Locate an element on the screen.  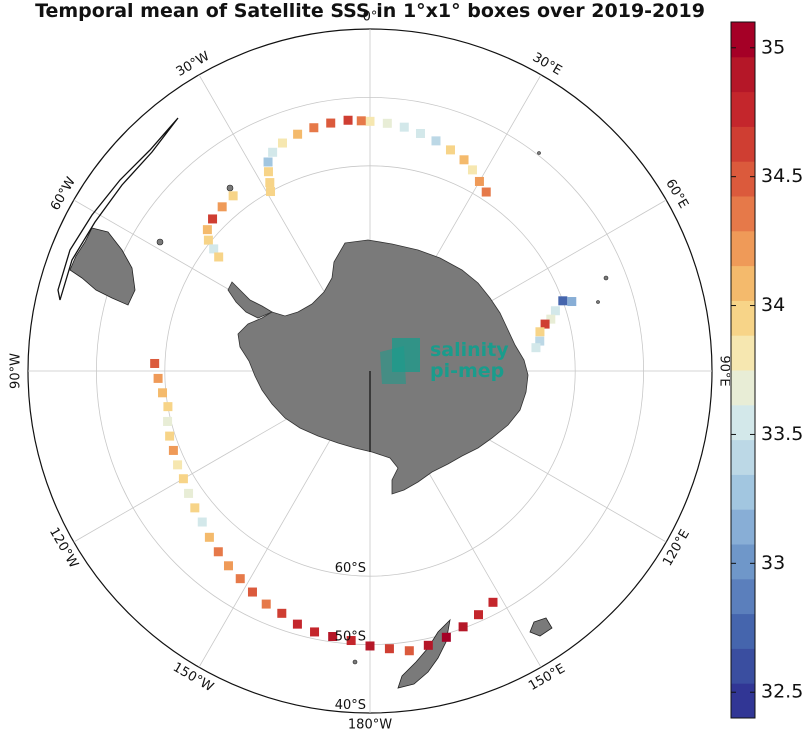
latitude-label: 50°S is located at coordinates (350, 637).